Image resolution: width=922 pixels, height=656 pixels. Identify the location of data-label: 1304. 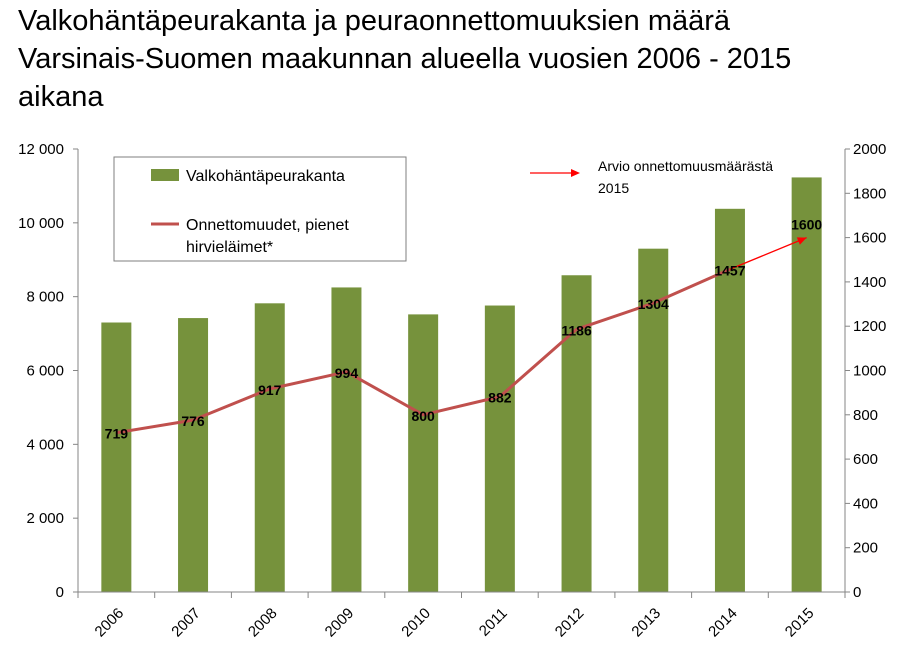
(653, 304).